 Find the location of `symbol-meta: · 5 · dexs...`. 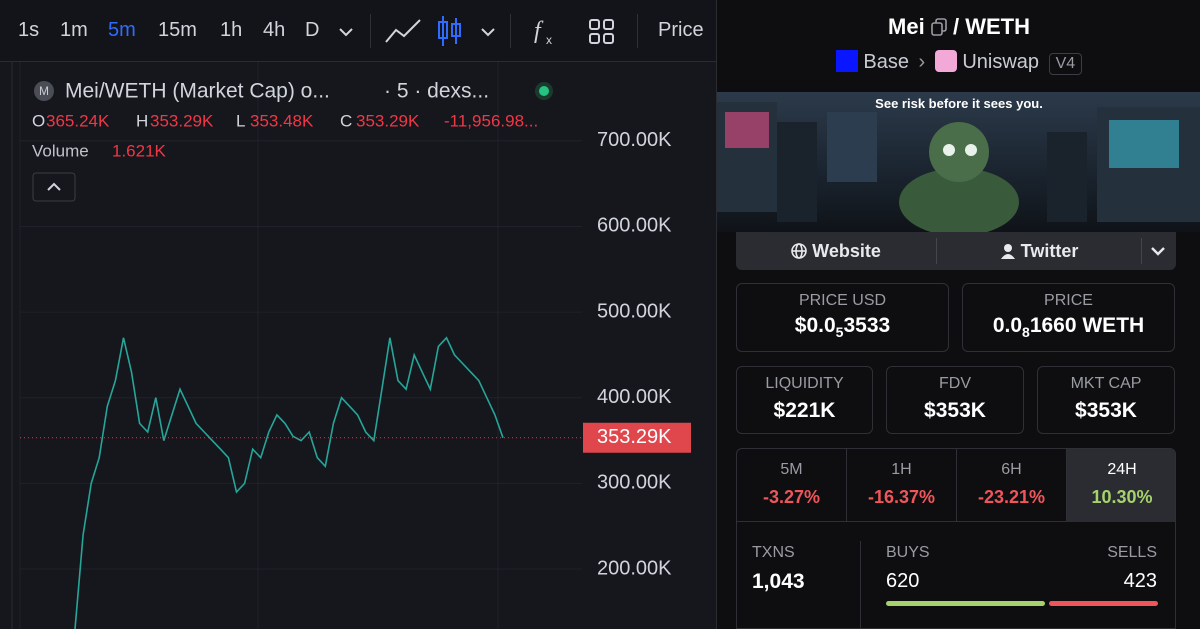

symbol-meta: · 5 · dexs... is located at coordinates (436, 91).